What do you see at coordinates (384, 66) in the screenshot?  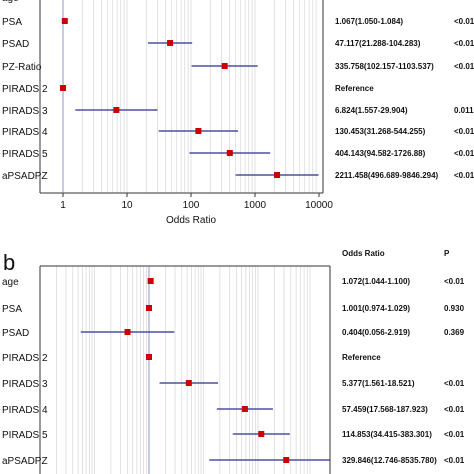 I see `or-ci-text: 335.758(102.157-1103.537)` at bounding box center [384, 66].